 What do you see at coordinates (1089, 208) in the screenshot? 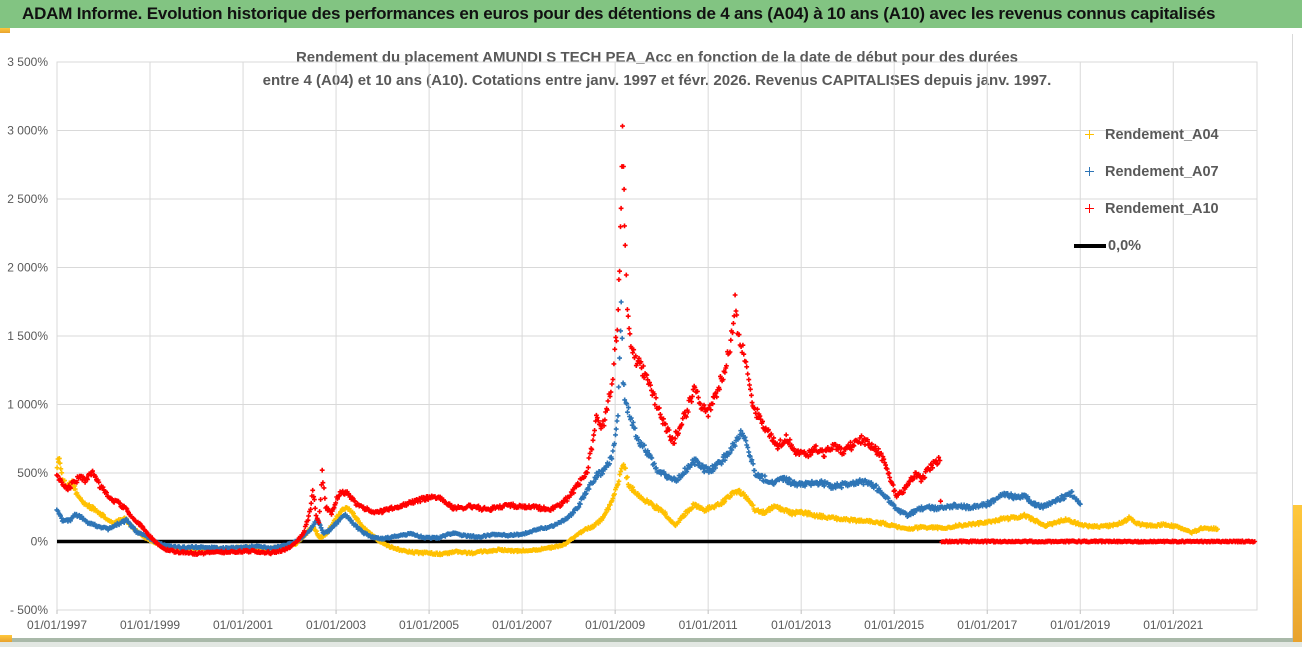
I see `legend-marker-plus-a10` at bounding box center [1089, 208].